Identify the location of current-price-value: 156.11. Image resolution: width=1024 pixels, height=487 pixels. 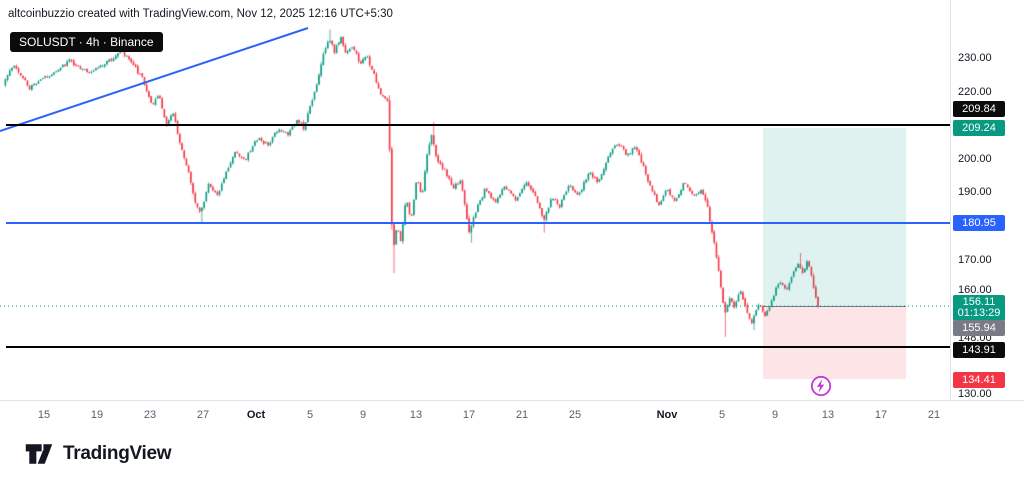
(979, 302).